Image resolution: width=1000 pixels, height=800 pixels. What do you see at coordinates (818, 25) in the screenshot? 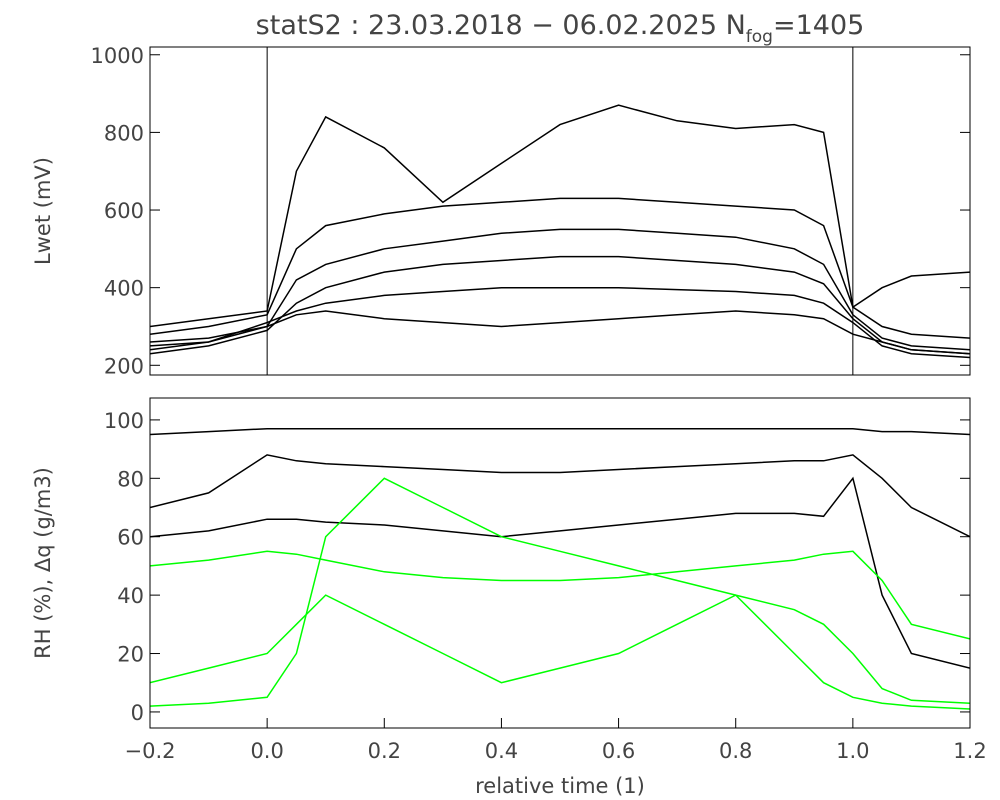
I see `title-suffix: =1405` at bounding box center [818, 25].